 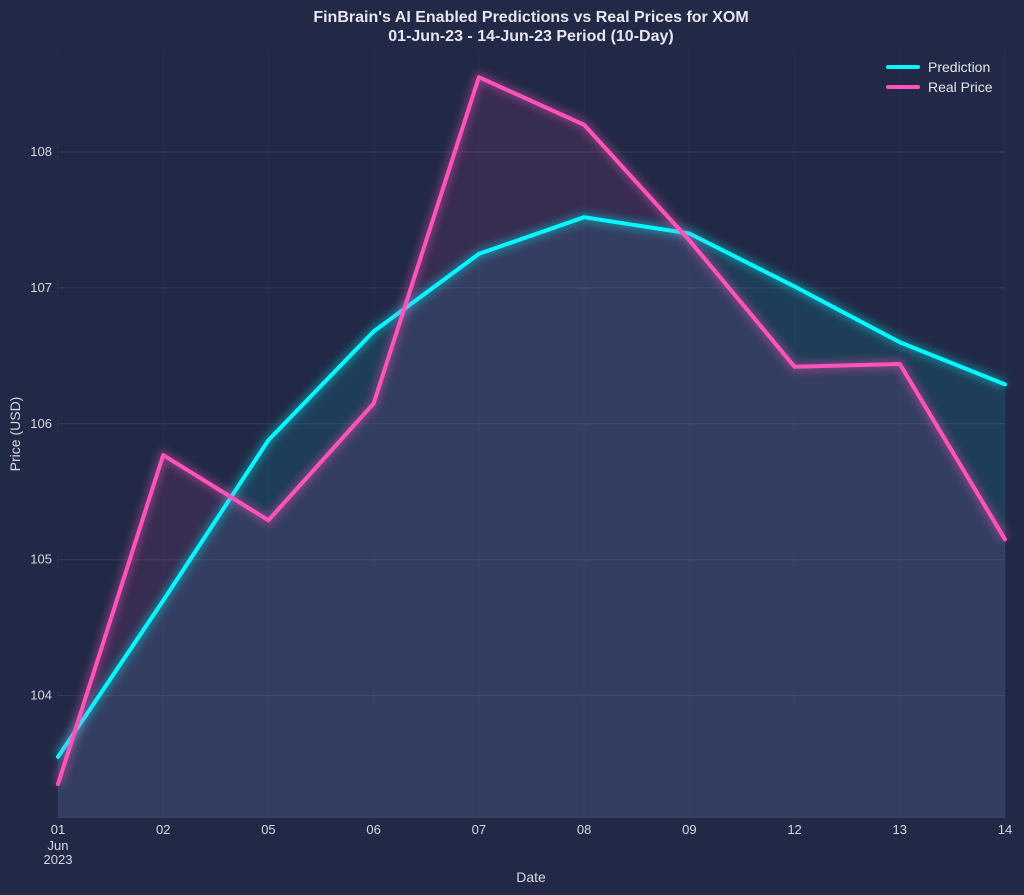 What do you see at coordinates (373, 829) in the screenshot?
I see `x-tick-label: 06` at bounding box center [373, 829].